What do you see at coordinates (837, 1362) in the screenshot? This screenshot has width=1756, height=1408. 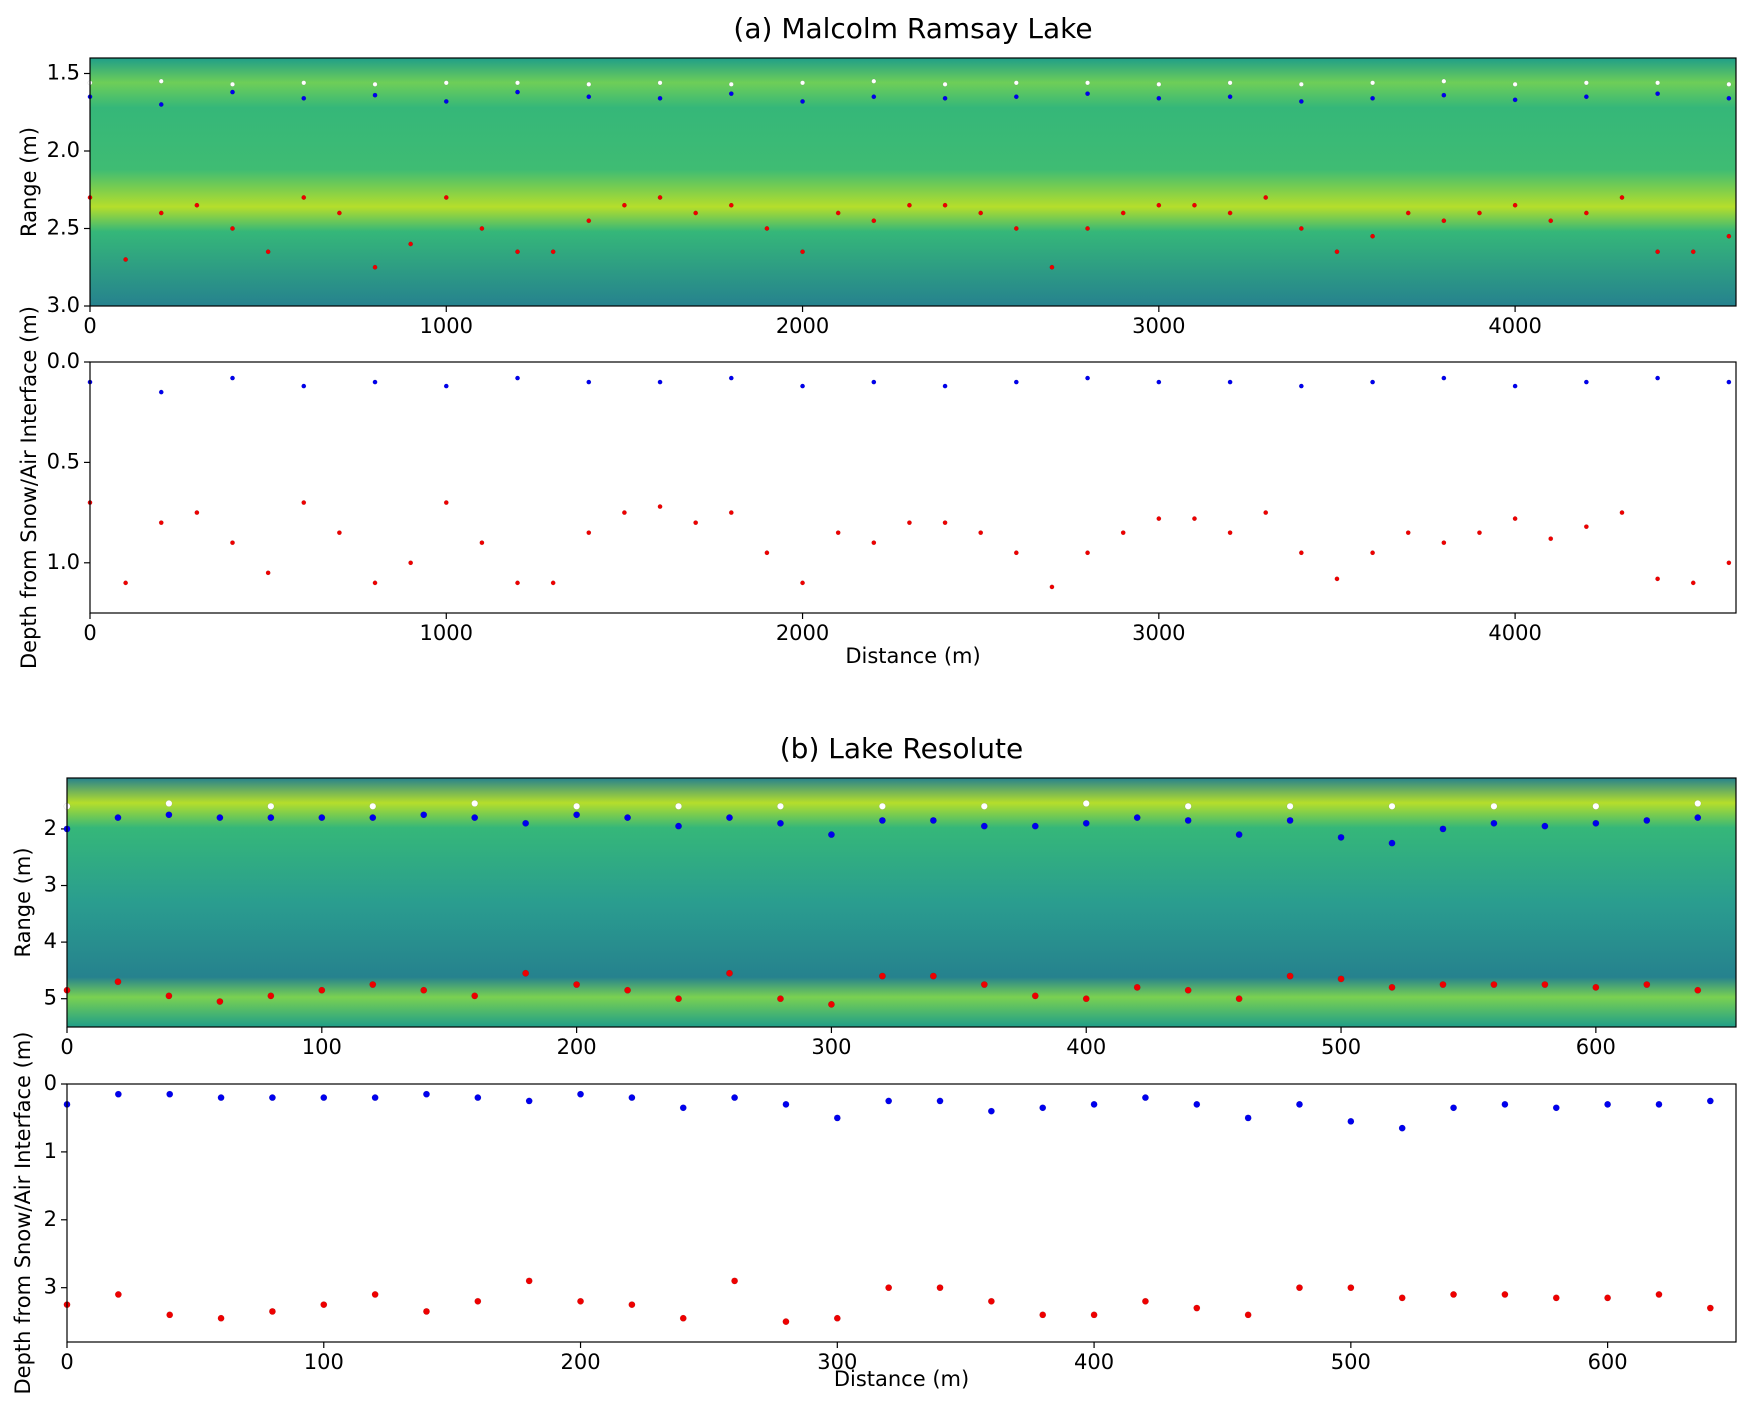 I see `x-tick-label: 300` at bounding box center [837, 1362].